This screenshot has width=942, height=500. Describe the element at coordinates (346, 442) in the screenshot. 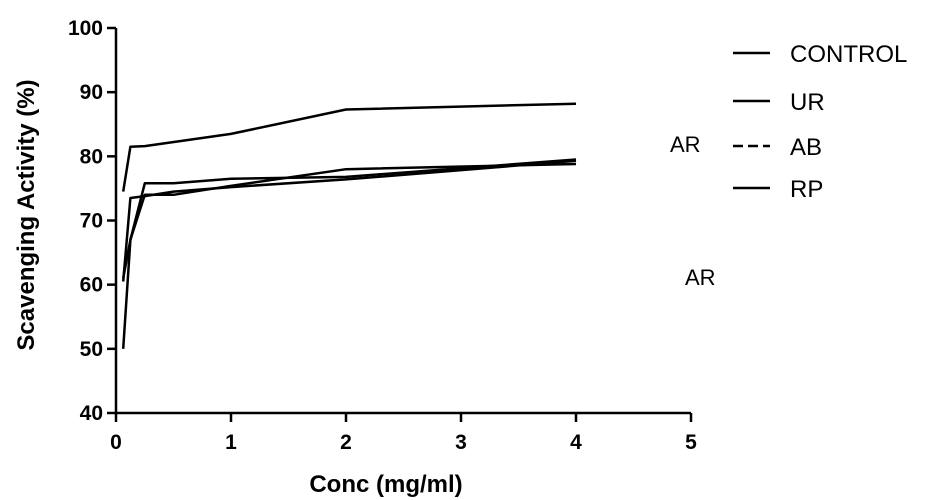

I see `x-tick-label: 2` at that location.